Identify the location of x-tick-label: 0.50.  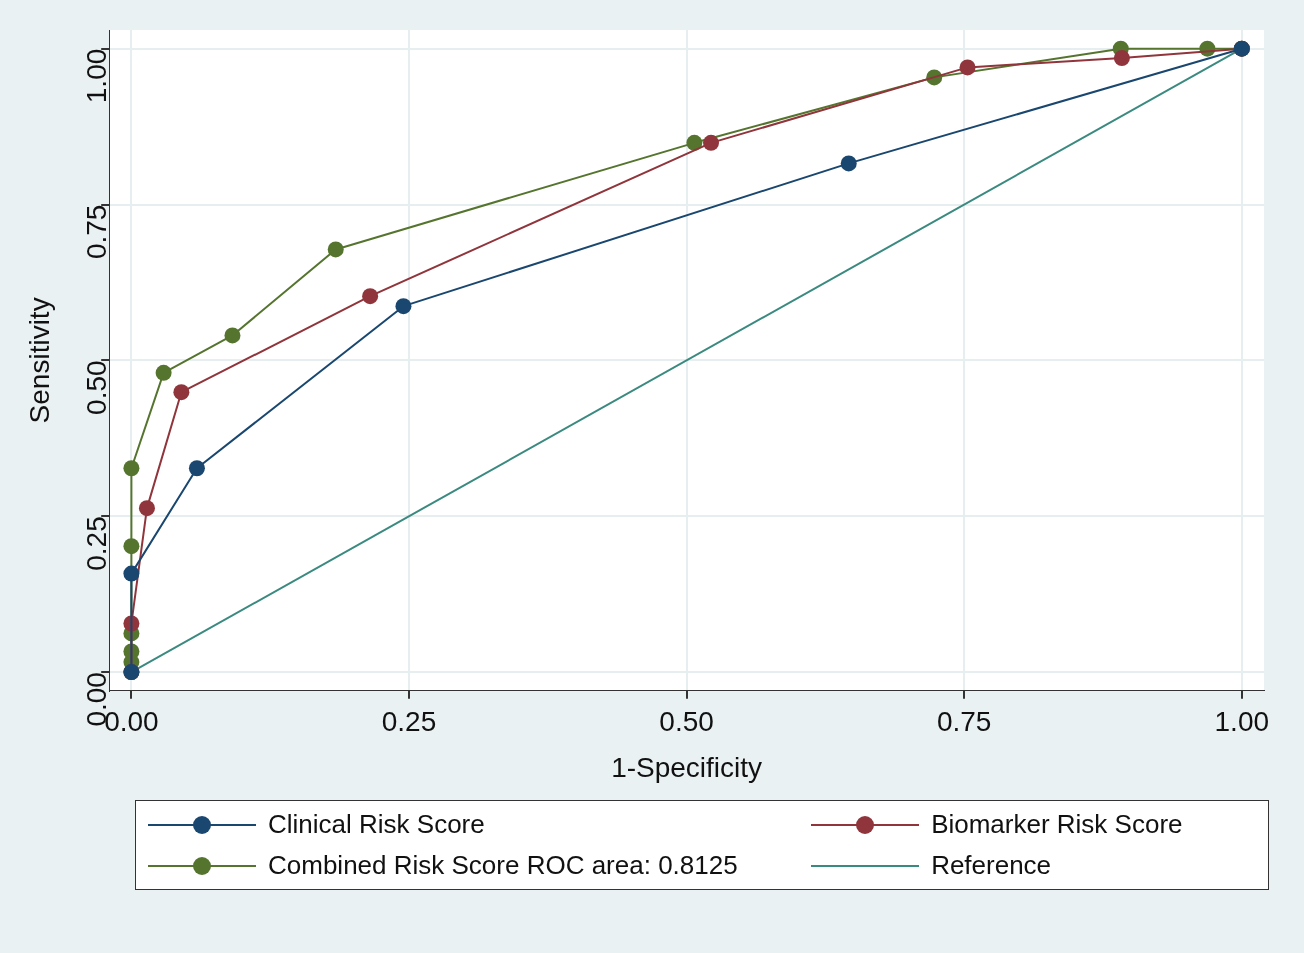
(686, 722).